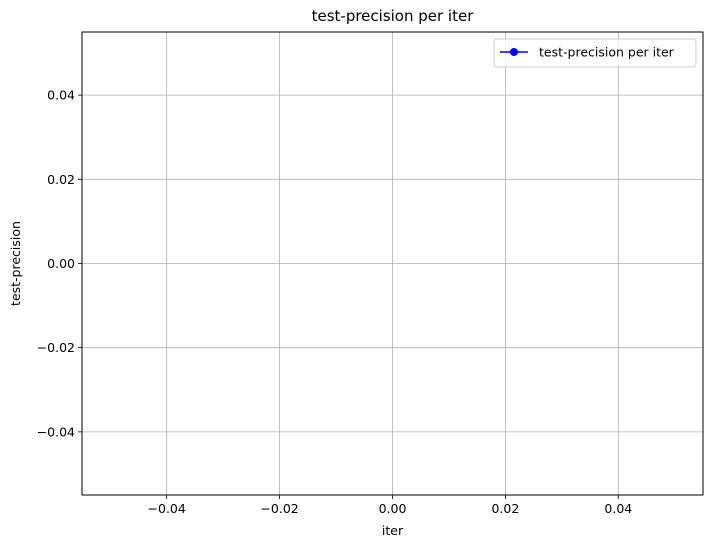 This screenshot has width=711, height=547. What do you see at coordinates (393, 508) in the screenshot?
I see `x-tick-label: 0.00` at bounding box center [393, 508].